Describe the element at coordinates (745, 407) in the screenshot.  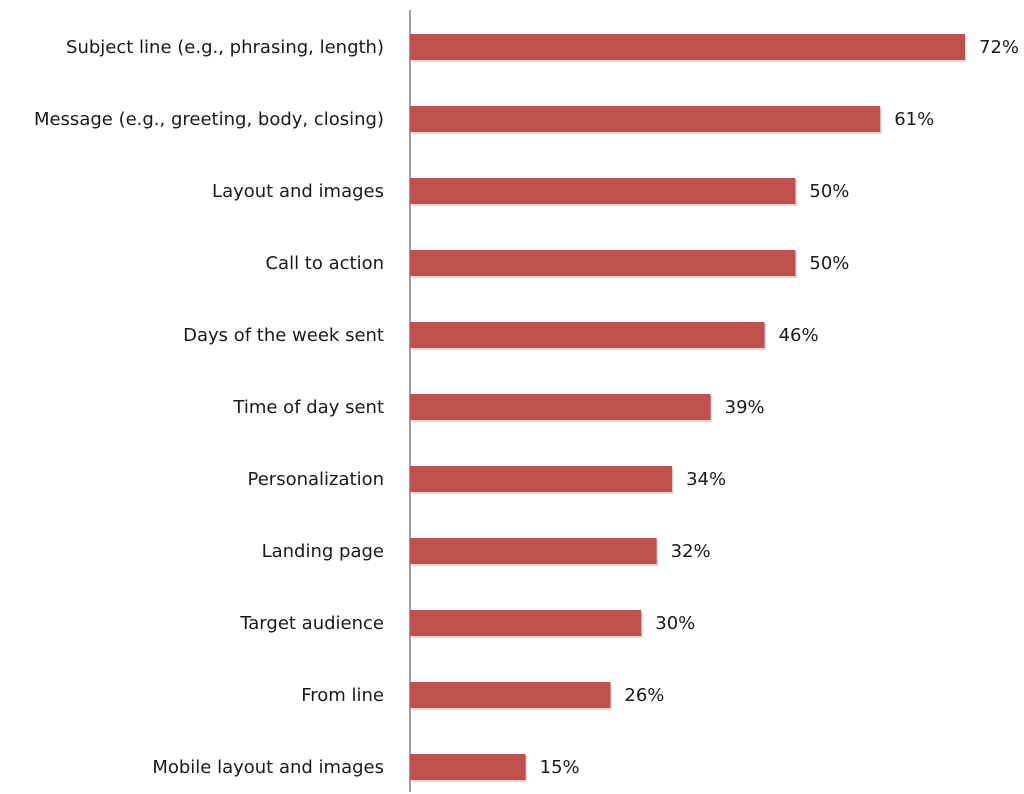
I see `value-label: 39%` at that location.